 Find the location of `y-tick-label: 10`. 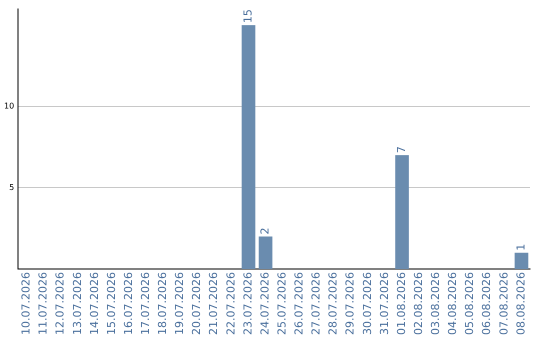

y-tick-label: 10 is located at coordinates (9, 105).